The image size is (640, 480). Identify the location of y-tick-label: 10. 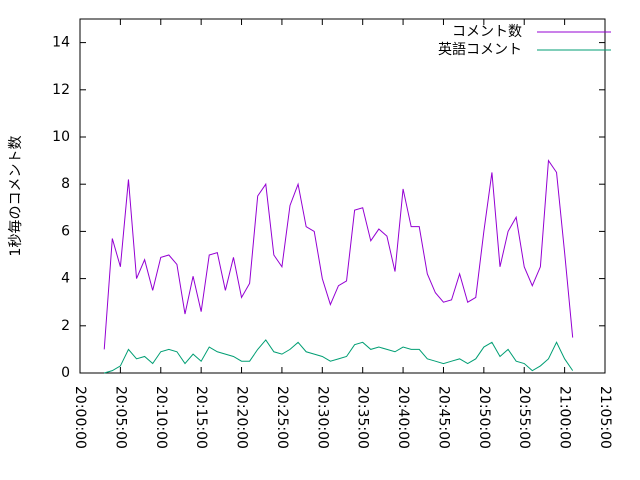
(61, 137).